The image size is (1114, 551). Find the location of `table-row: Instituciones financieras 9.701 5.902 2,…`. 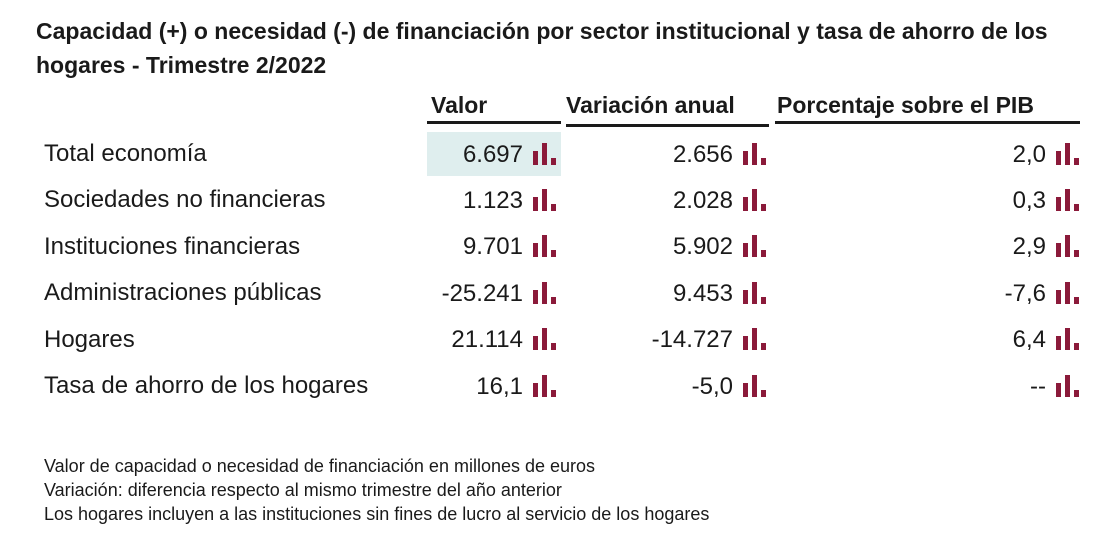

table-row: Instituciones financieras 9.701 5.902 2,… is located at coordinates (557, 247).